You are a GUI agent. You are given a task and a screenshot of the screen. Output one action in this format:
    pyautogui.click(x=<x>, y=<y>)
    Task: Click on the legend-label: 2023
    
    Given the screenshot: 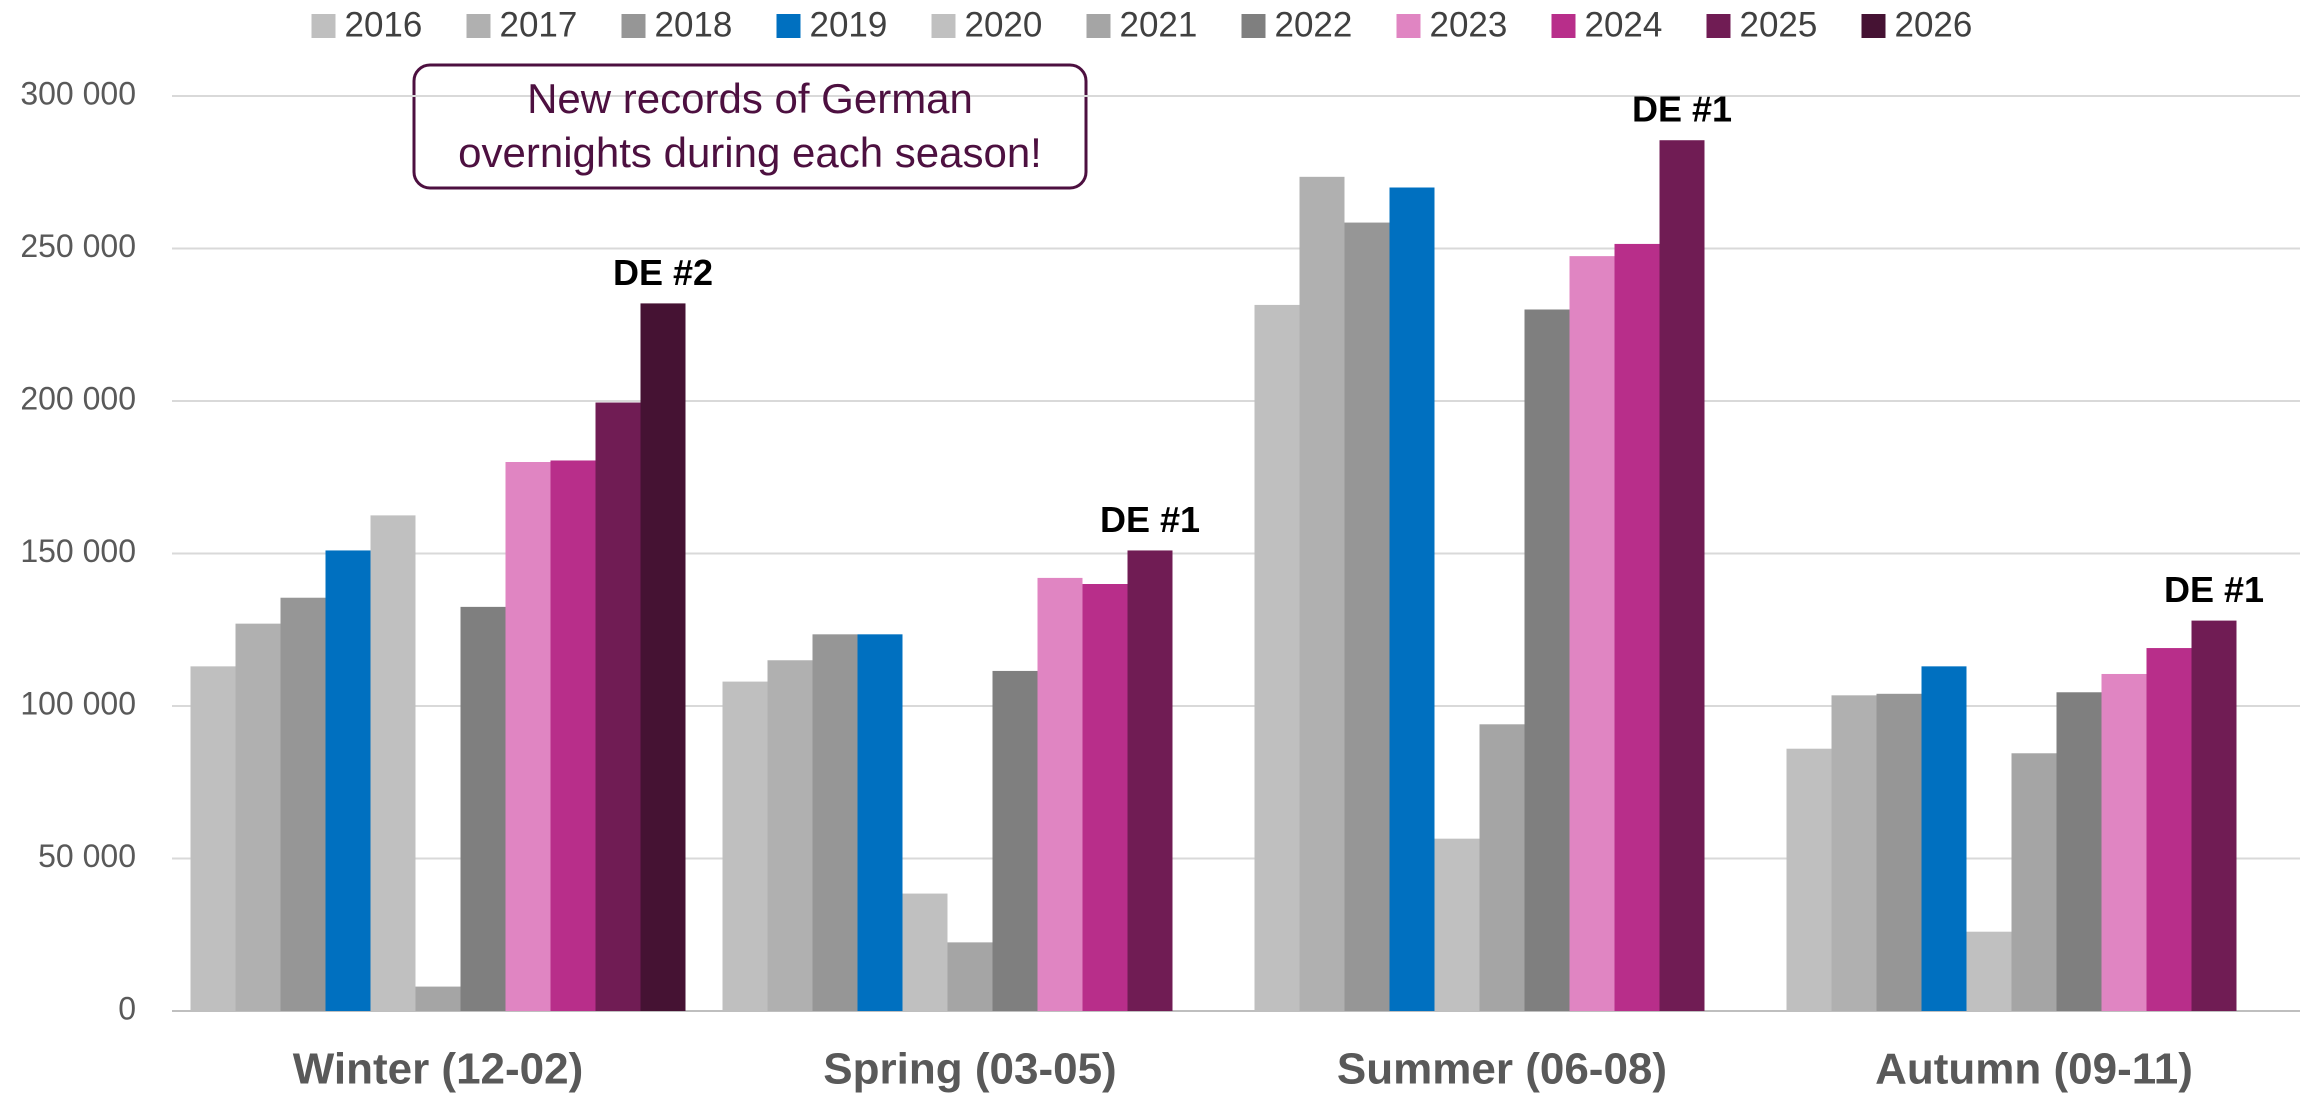 What is the action you would take?
    pyautogui.click(x=1469, y=24)
    